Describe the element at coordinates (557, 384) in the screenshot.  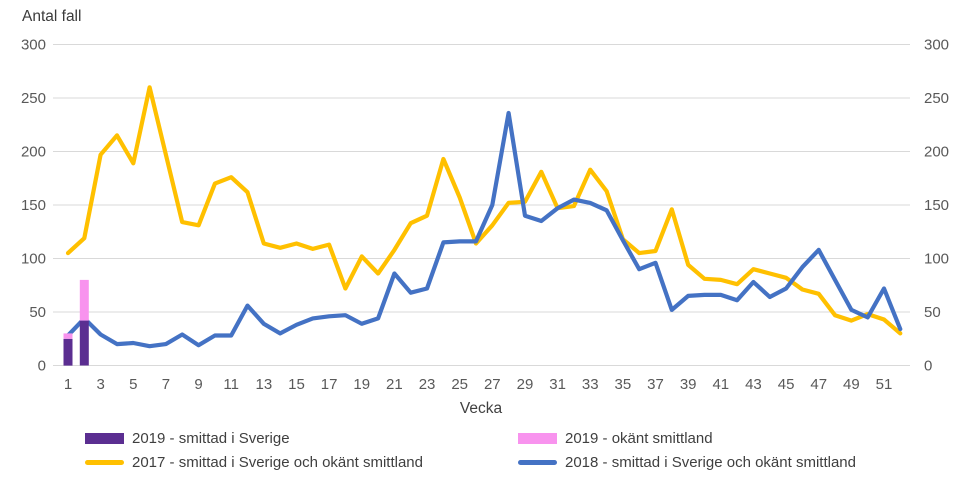
I see `x-axis-label: 31` at that location.